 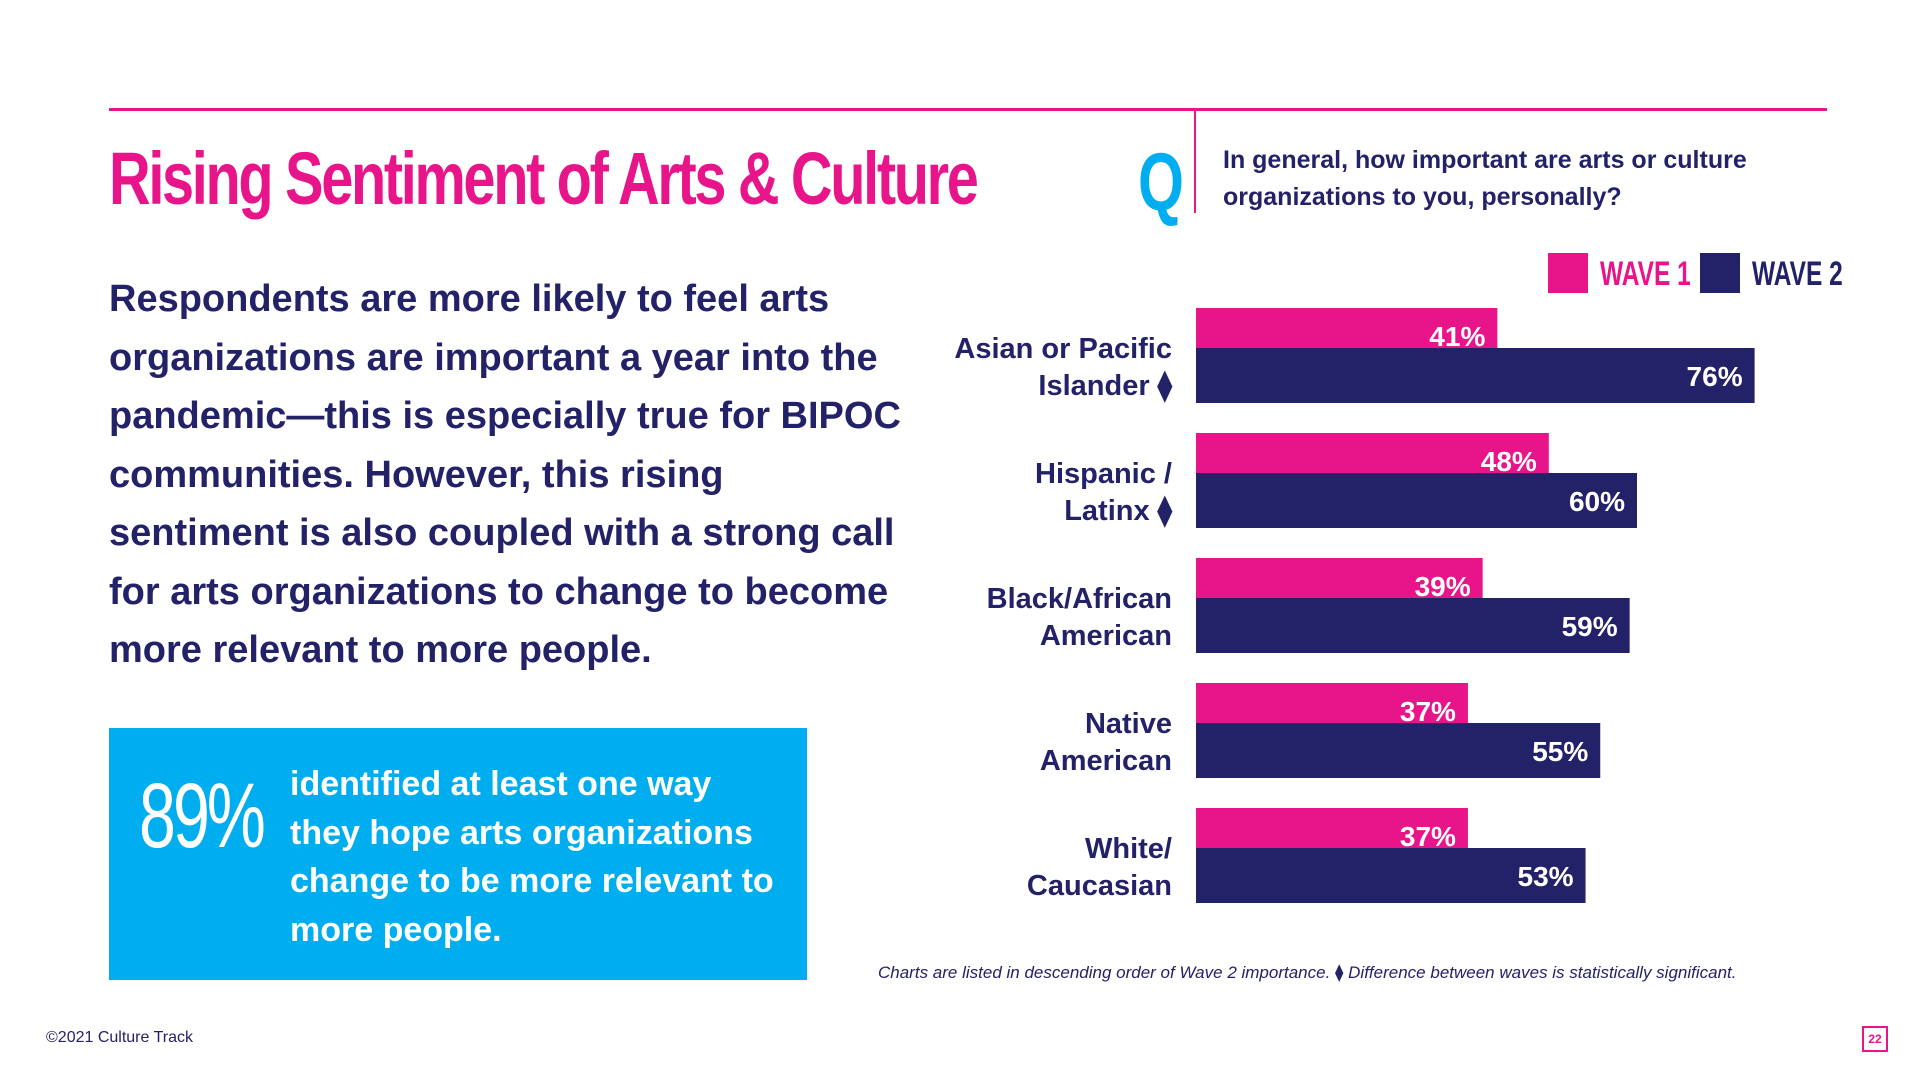 I want to click on value-label-wave-1-native-american: 37%, so click(x=1428, y=711).